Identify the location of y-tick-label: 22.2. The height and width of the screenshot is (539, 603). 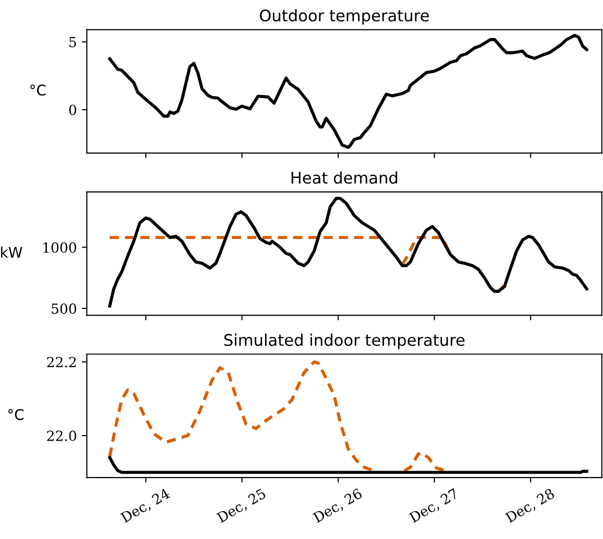
(61, 362).